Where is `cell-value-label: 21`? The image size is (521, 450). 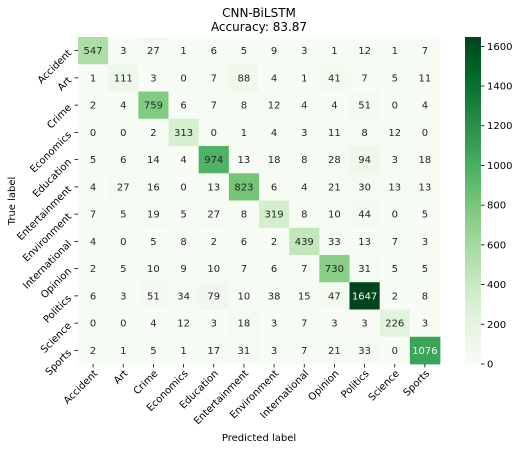 cell-value-label: 21 is located at coordinates (334, 351).